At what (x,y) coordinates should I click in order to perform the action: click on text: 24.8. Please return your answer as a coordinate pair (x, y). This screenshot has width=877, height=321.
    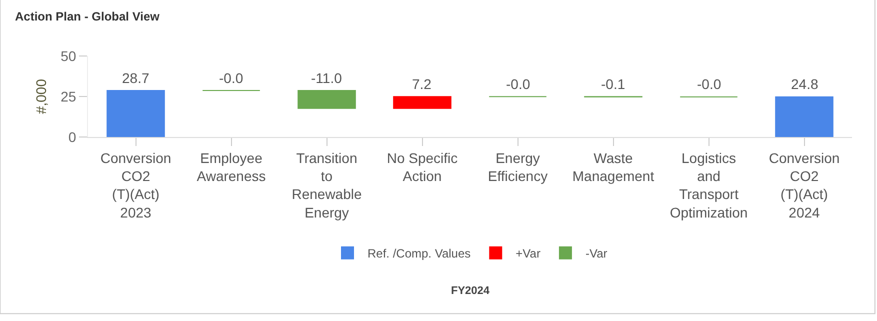
    Looking at the image, I should click on (804, 84).